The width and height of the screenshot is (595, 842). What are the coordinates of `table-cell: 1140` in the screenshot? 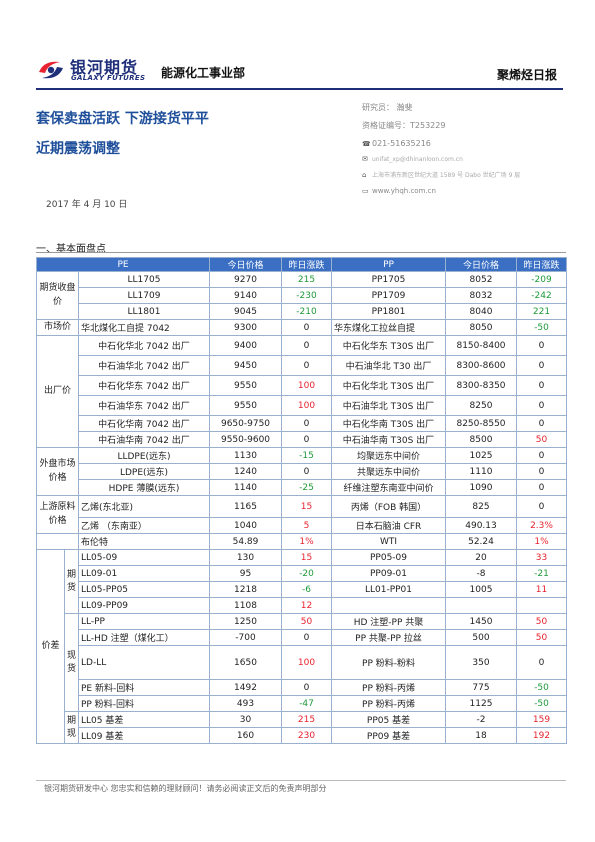 It's located at (245, 487).